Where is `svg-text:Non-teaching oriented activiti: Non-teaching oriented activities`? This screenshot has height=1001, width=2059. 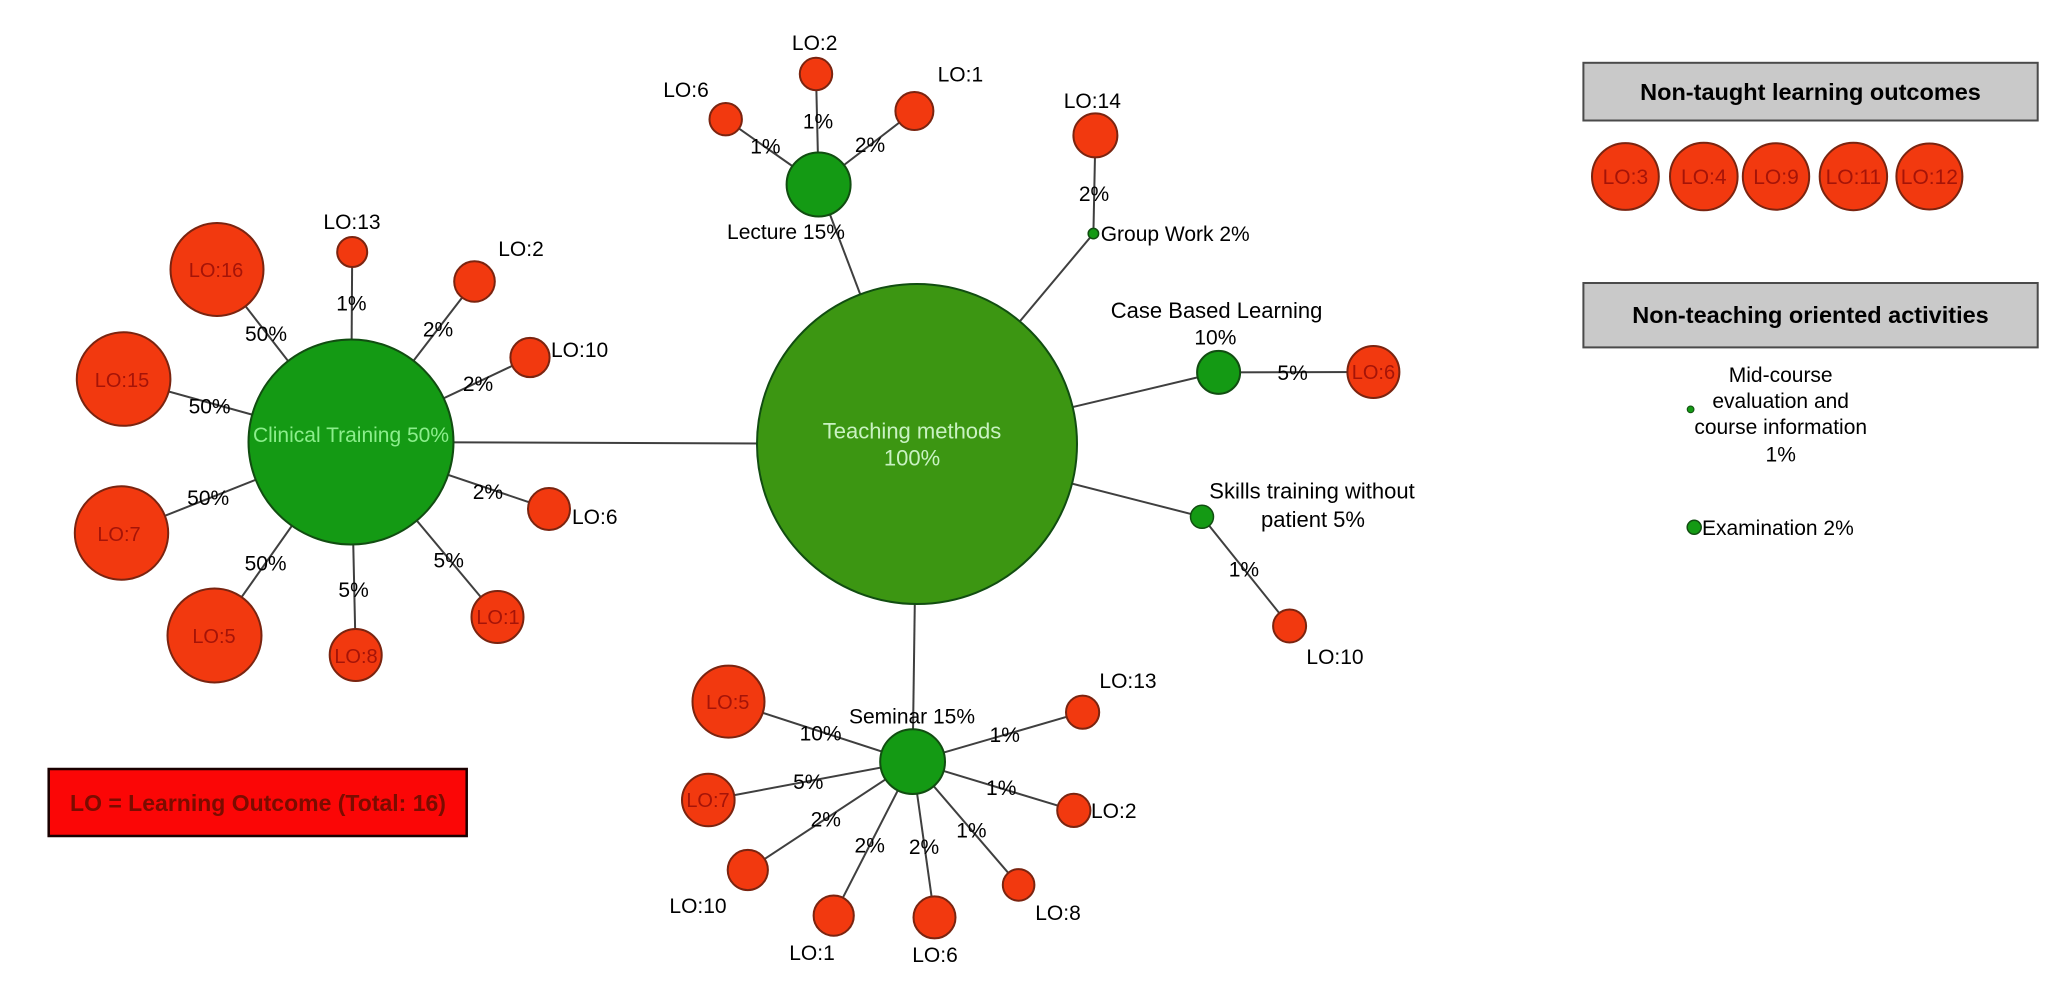 svg-text:Non-teaching oriented activiti: Non-teaching oriented activities is located at coordinates (1810, 315).